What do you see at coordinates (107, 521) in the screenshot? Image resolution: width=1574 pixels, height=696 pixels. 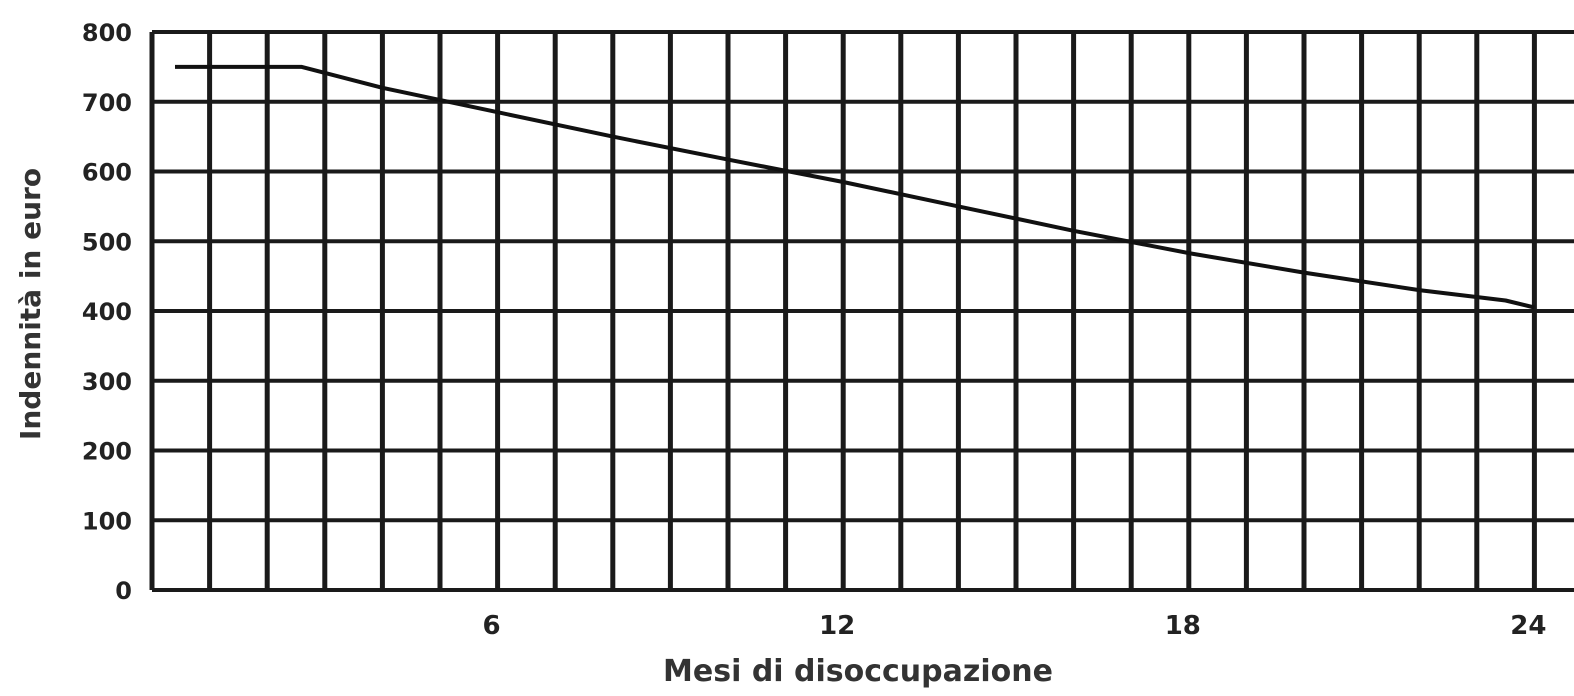 I see `y-tick-label: 100` at bounding box center [107, 521].